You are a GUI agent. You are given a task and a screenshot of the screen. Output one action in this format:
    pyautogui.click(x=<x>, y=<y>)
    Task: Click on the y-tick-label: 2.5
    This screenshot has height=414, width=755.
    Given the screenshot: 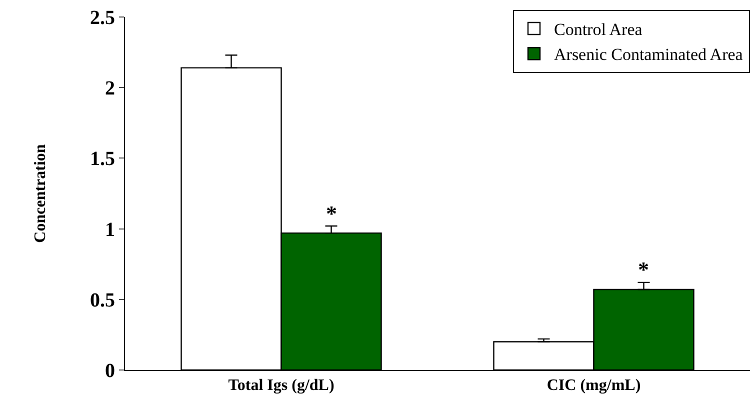 What is the action you would take?
    pyautogui.click(x=102, y=18)
    